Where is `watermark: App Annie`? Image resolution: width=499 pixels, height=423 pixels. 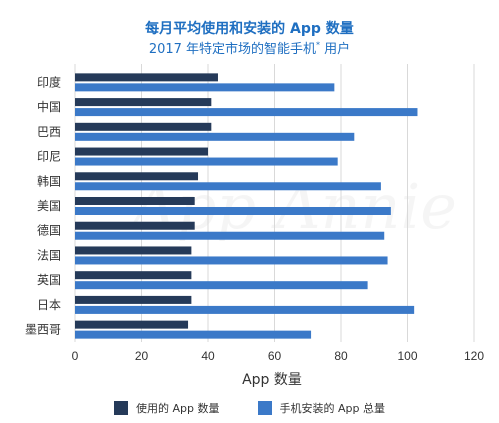
watermark: App Annie is located at coordinates (292, 206).